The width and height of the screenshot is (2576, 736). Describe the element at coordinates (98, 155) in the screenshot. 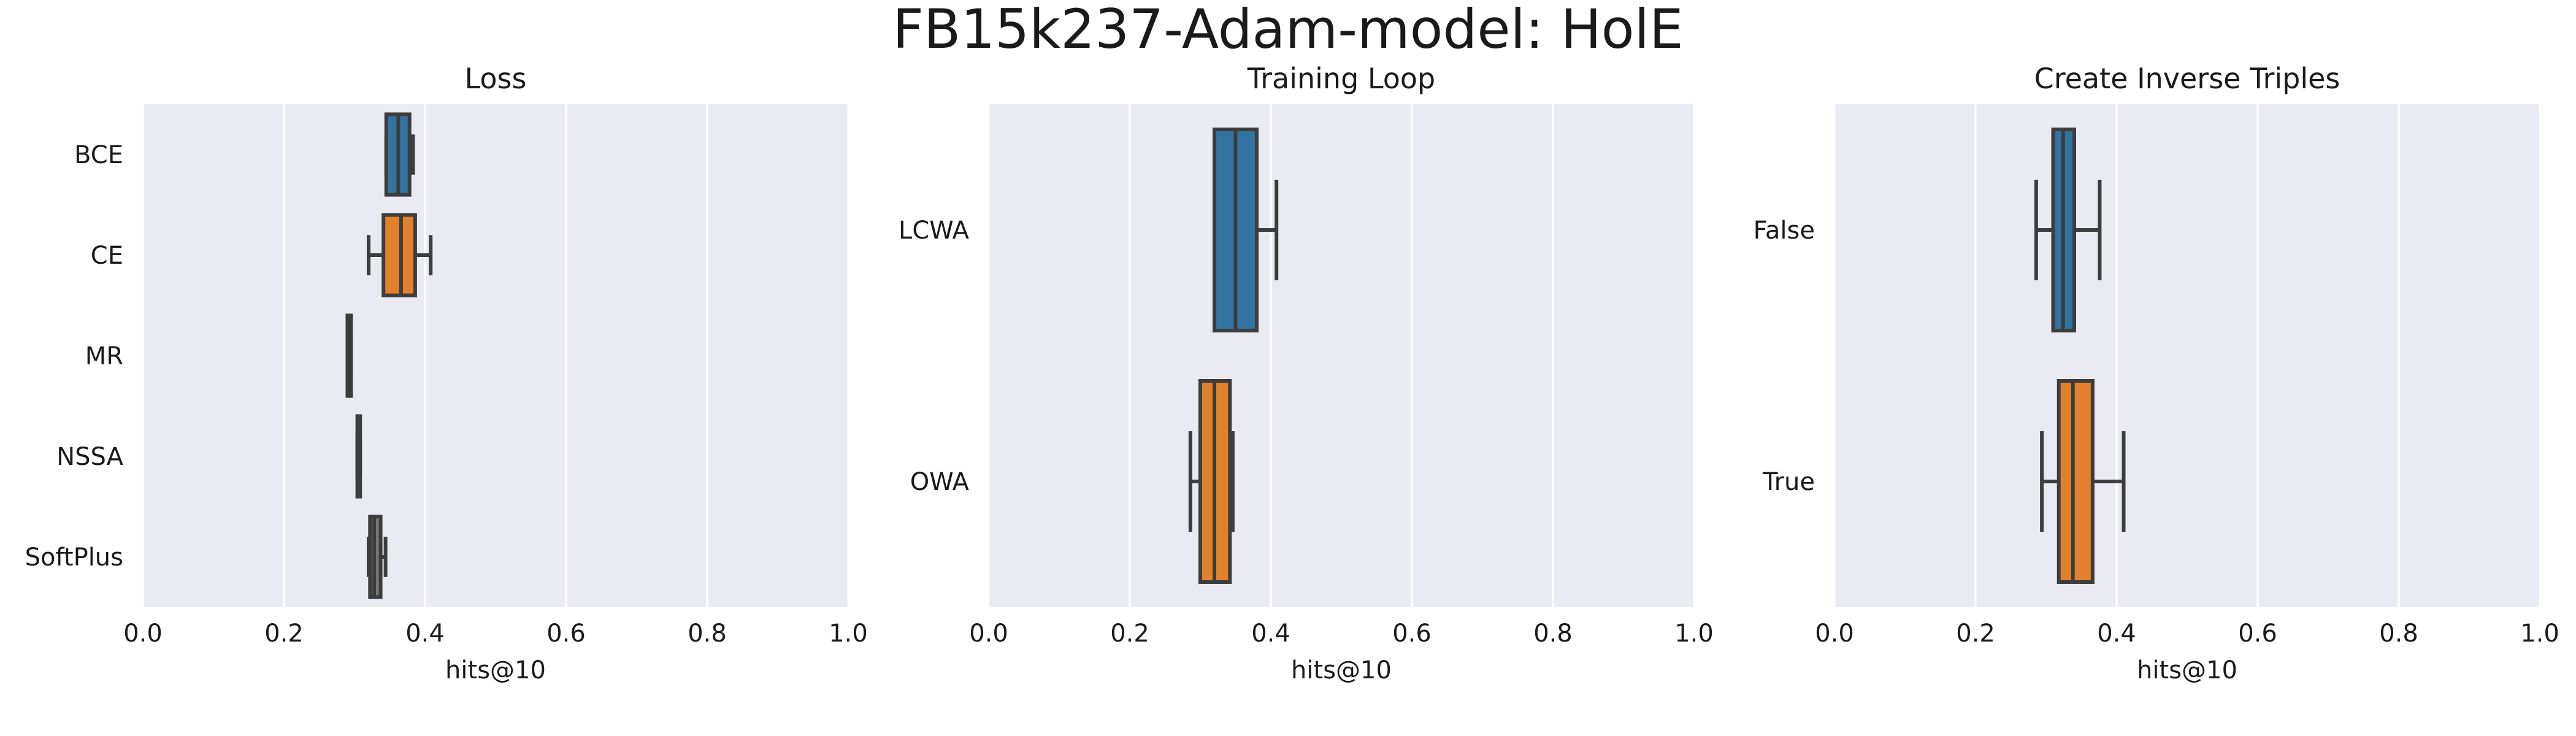

I see `y-tick-label: BCE` at that location.